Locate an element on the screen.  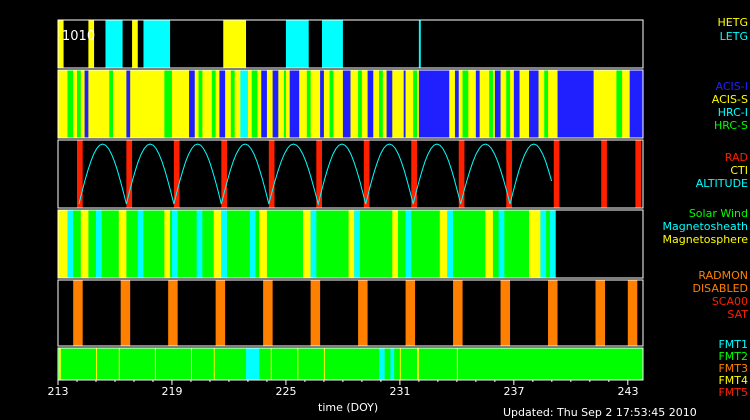
legend-hrc-i: HRC-I is located at coordinates (732, 112).